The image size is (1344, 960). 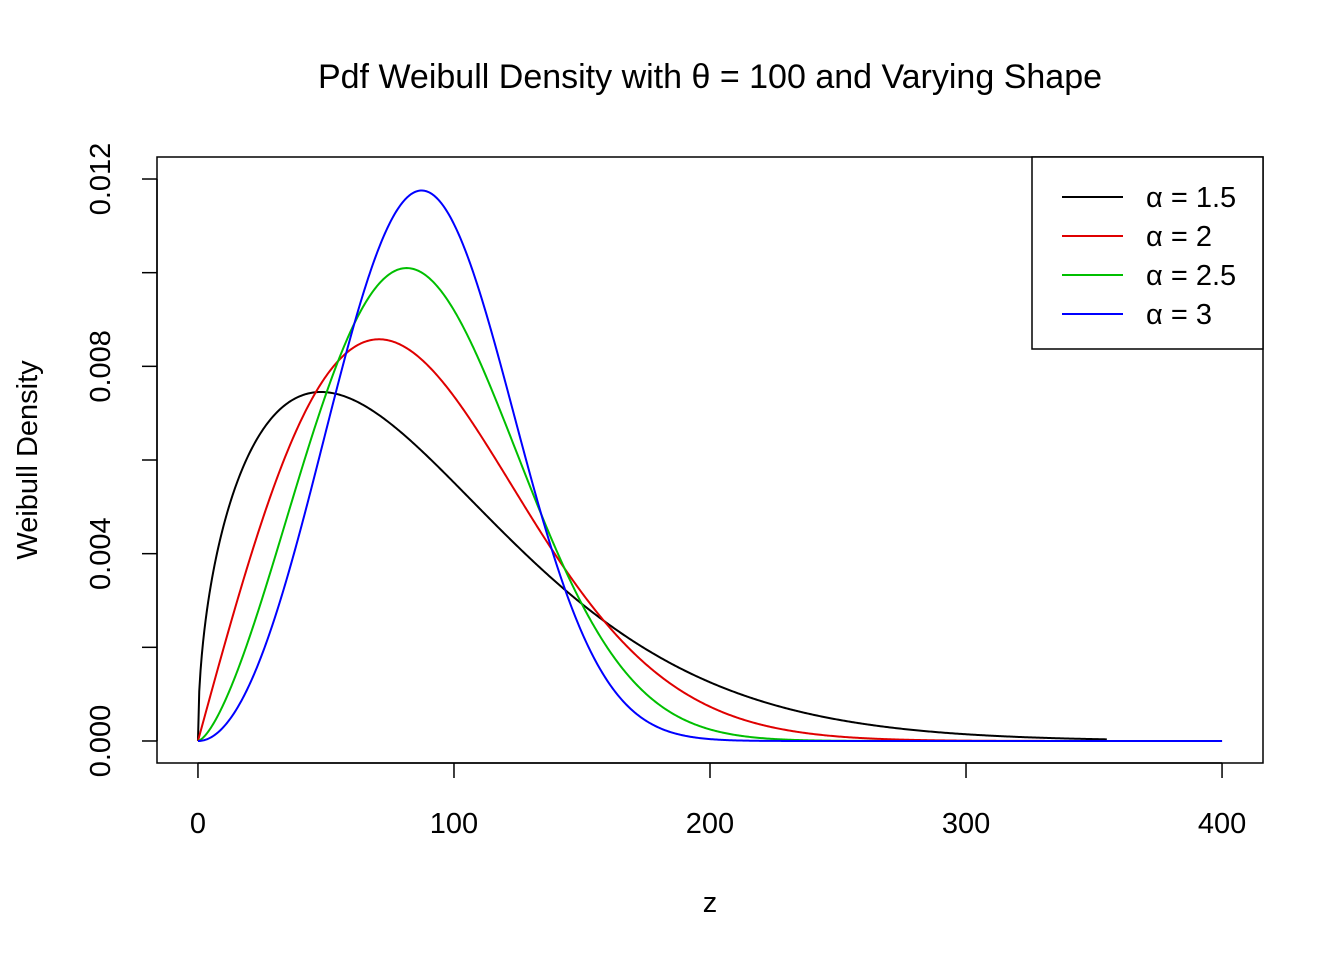 What do you see at coordinates (28, 460) in the screenshot?
I see `y-axis-label: Weibull Density` at bounding box center [28, 460].